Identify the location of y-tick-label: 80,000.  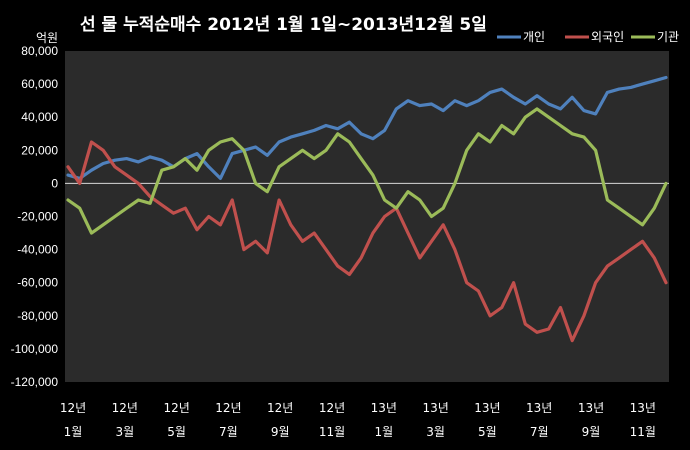
(39, 51).